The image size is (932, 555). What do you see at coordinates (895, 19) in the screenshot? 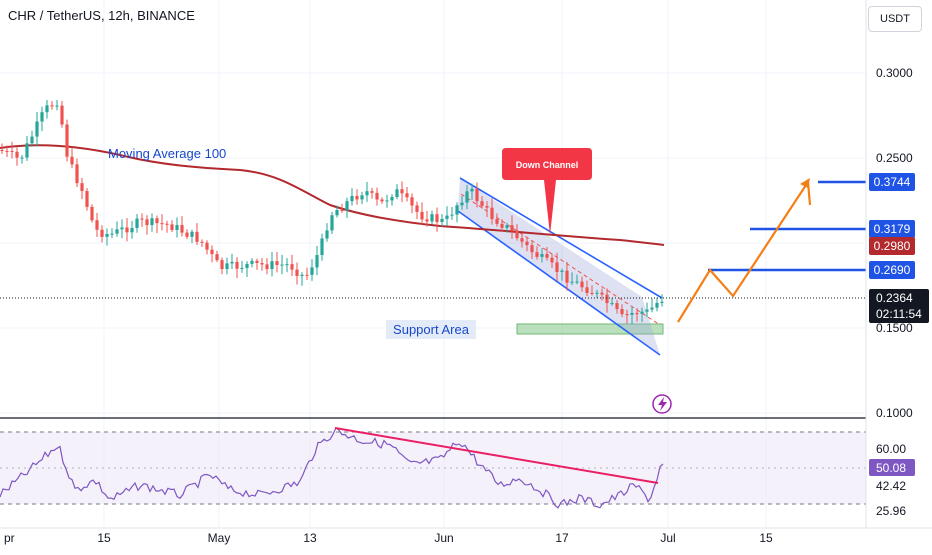
I see `currency-button: USDT` at bounding box center [895, 19].